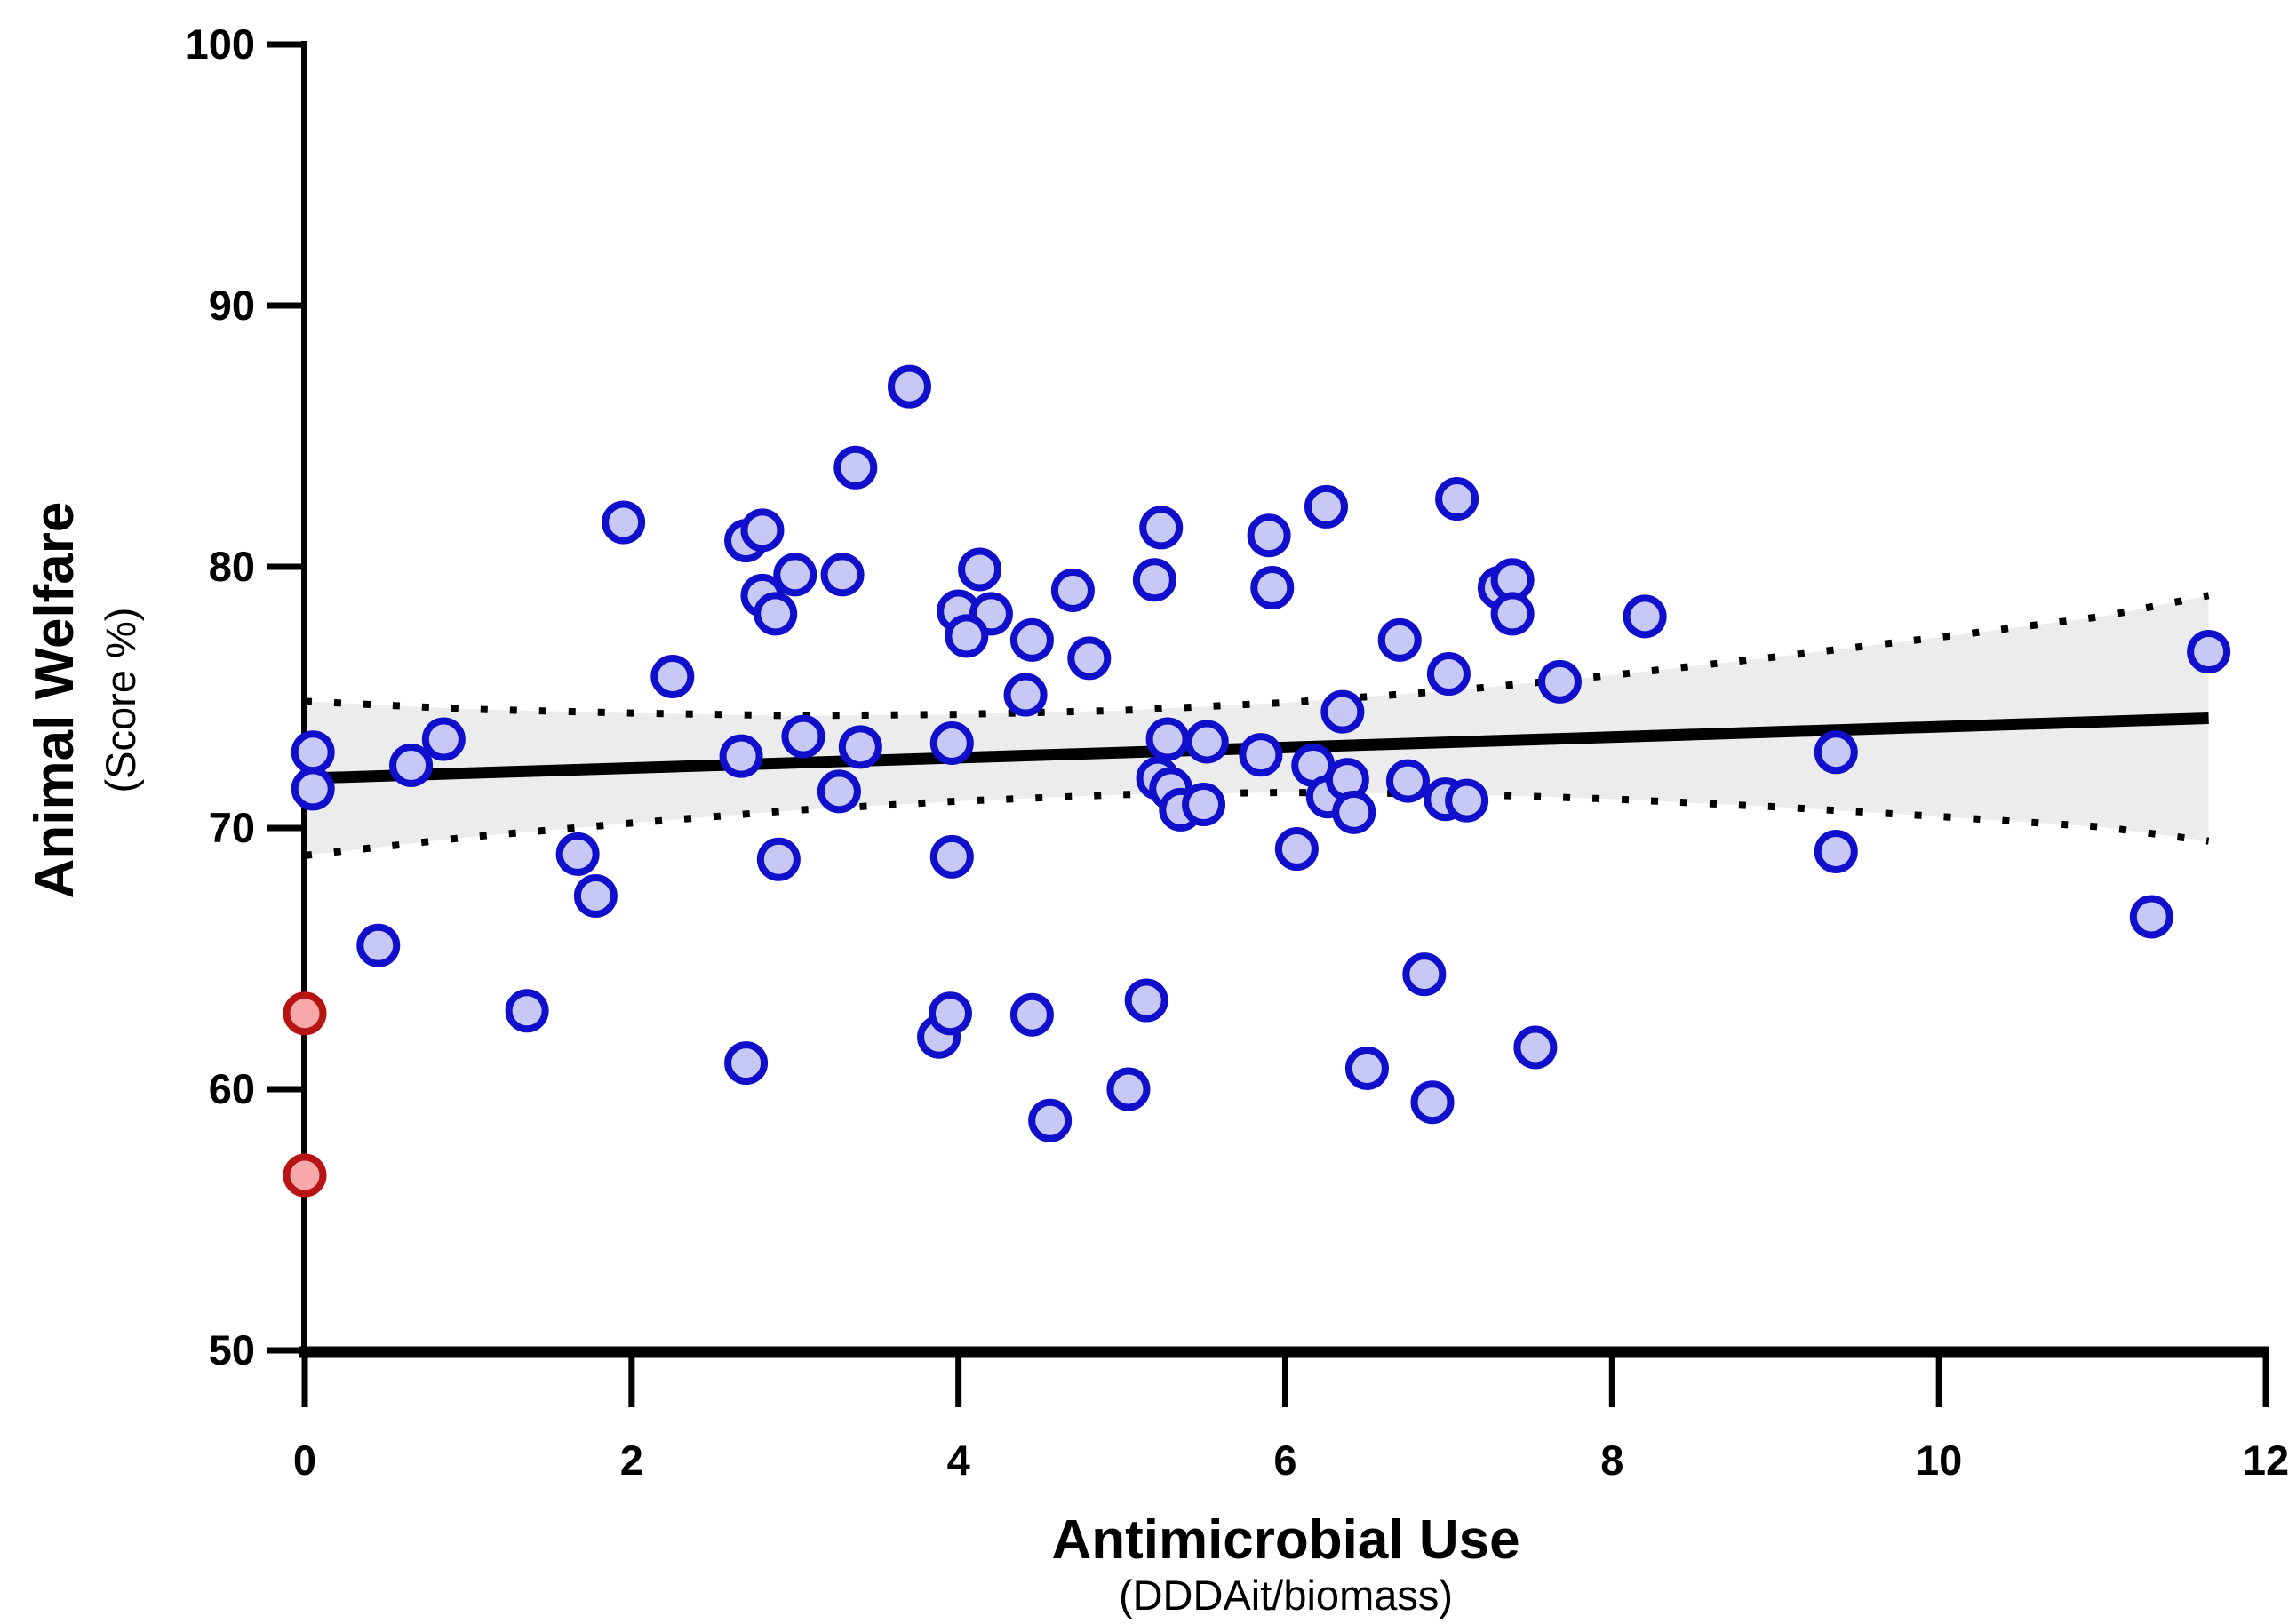 Image resolution: width=2289 pixels, height=1624 pixels. What do you see at coordinates (1611, 1460) in the screenshot?
I see `x-tick-label: 8` at bounding box center [1611, 1460].